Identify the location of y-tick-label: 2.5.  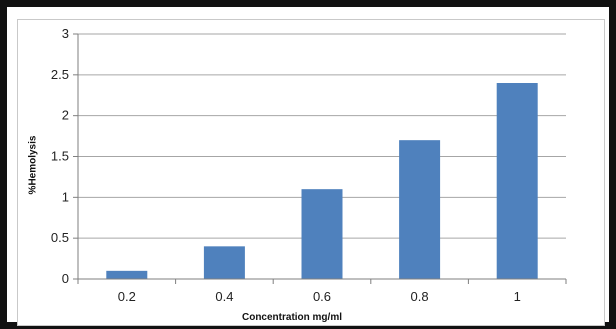
(60, 74).